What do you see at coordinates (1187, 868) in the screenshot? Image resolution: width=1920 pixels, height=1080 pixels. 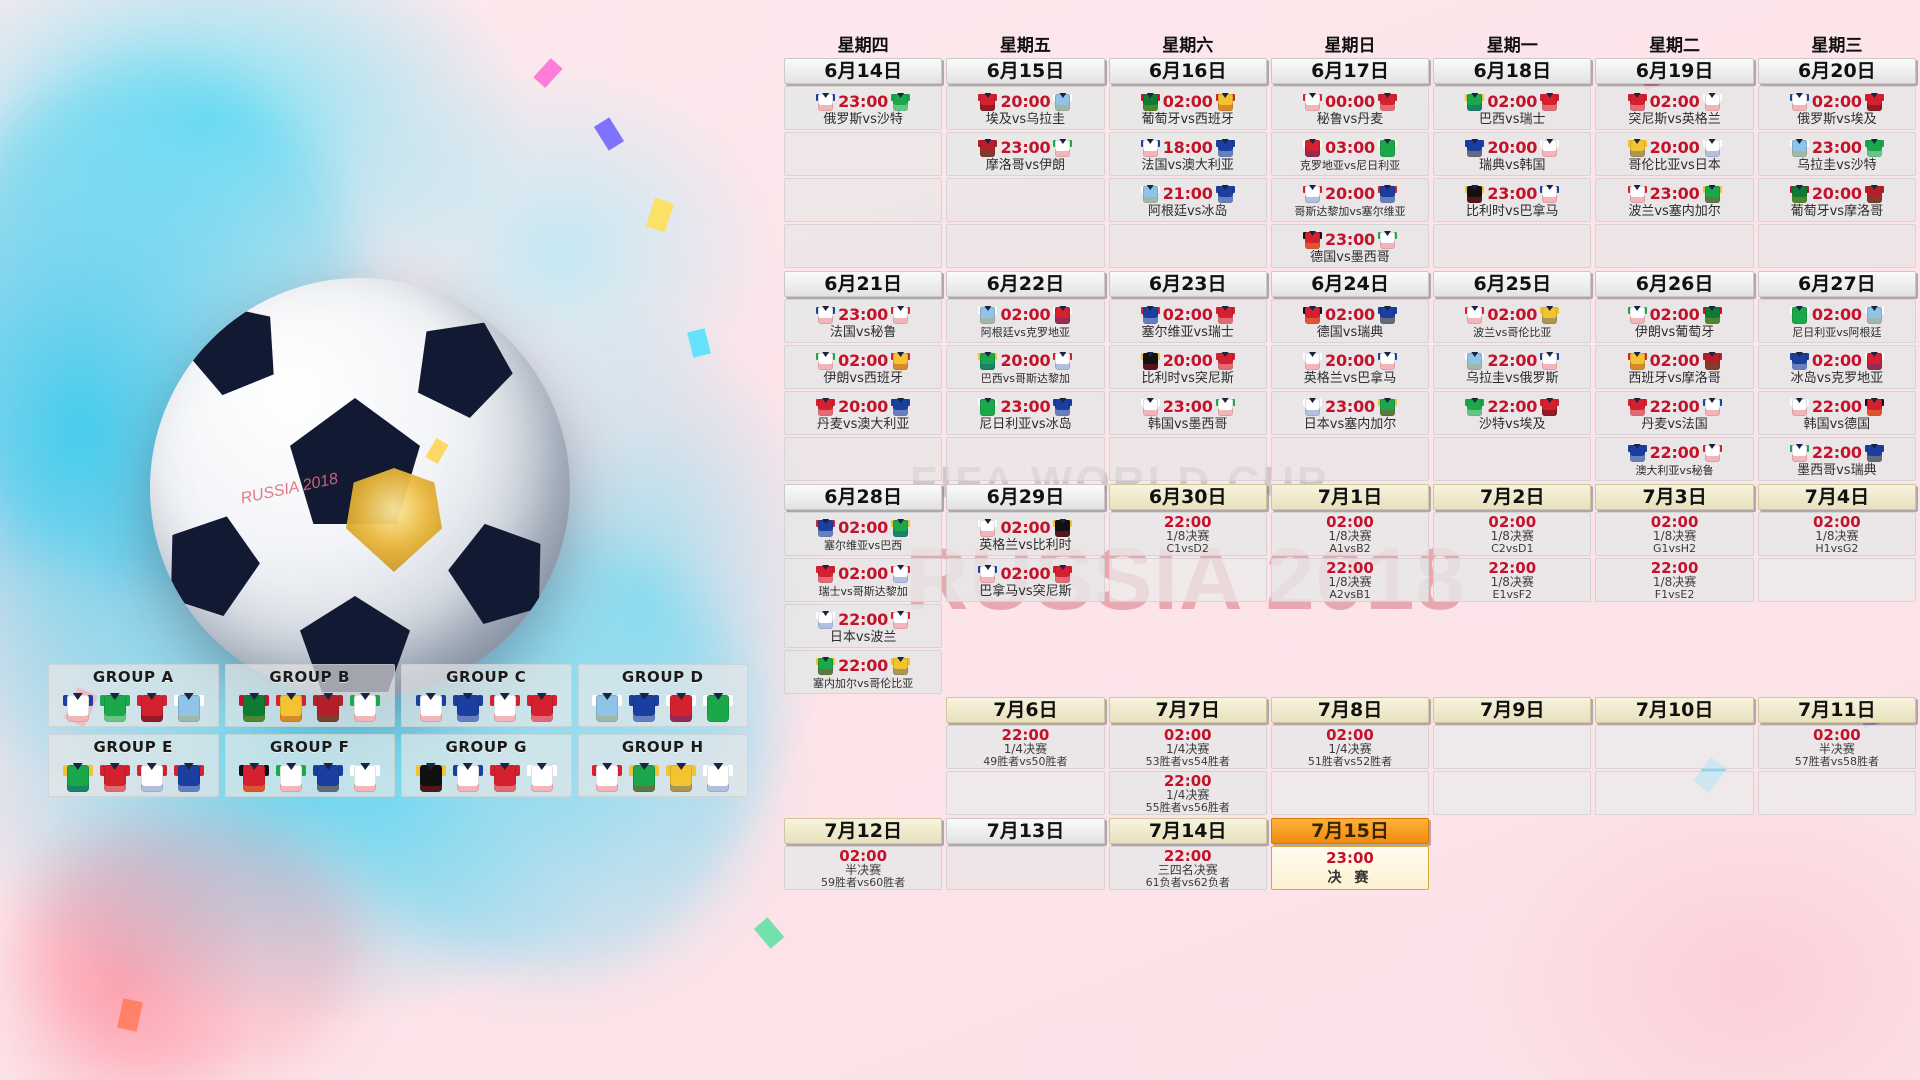 I see `knockout-match-cell: 22:00 三四名决赛 61负者vs62负者` at bounding box center [1187, 868].